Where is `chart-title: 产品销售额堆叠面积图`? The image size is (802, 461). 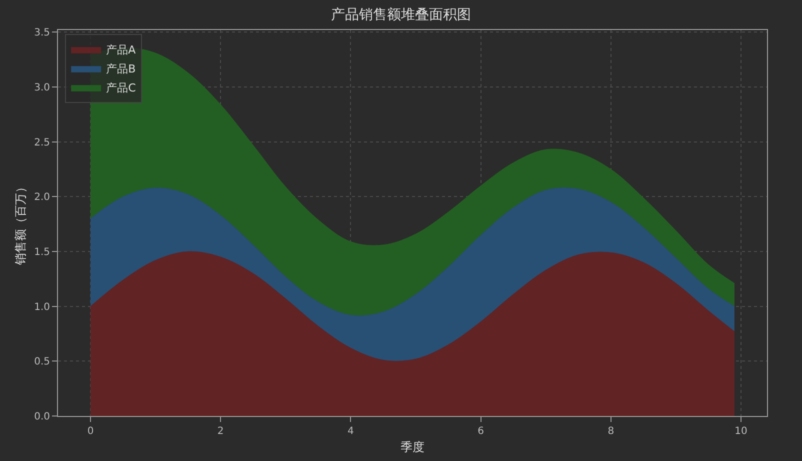 chart-title: 产品销售额堆叠面积图 is located at coordinates (401, 15).